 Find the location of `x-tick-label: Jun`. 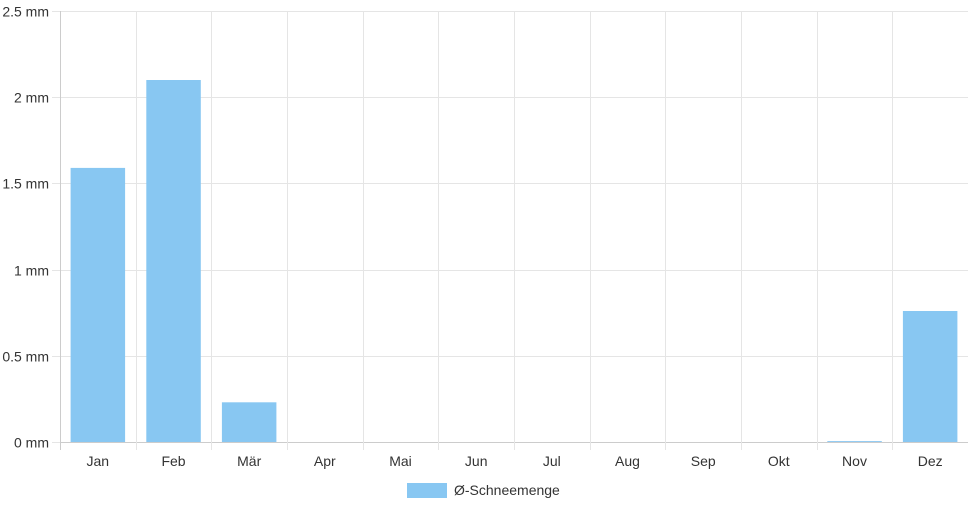

x-tick-label: Jun is located at coordinates (476, 461).